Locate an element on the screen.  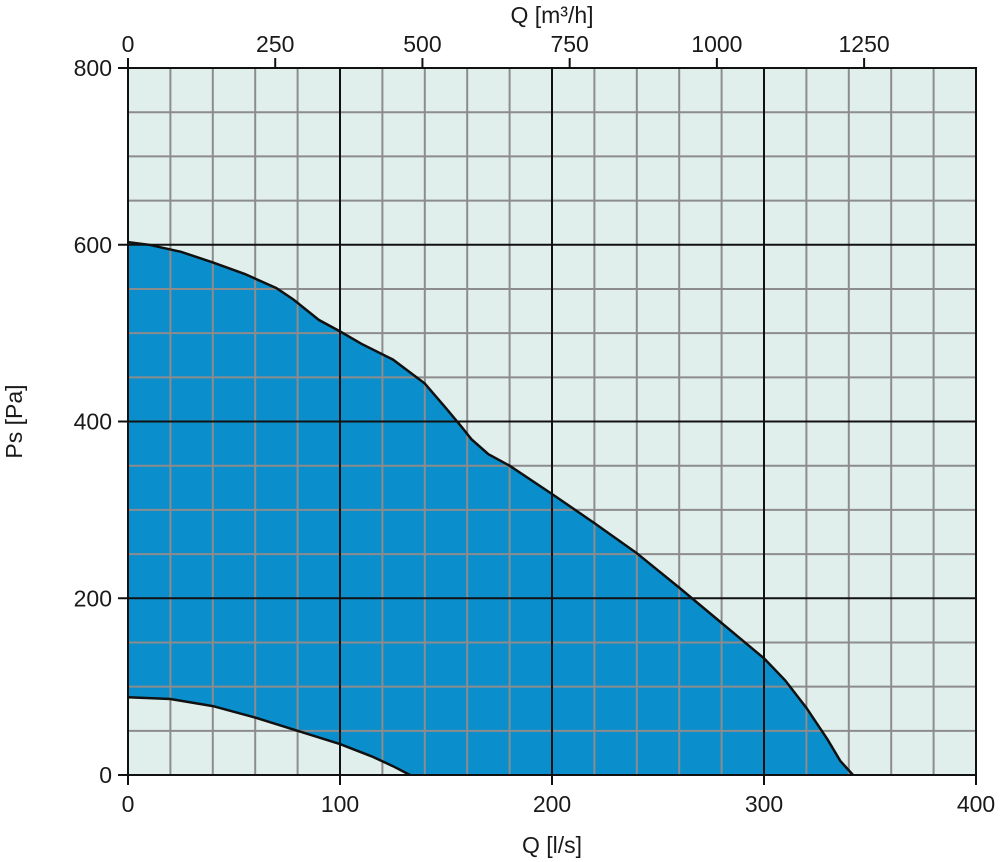
x-tick-label-top: 1250 is located at coordinates (864, 44).